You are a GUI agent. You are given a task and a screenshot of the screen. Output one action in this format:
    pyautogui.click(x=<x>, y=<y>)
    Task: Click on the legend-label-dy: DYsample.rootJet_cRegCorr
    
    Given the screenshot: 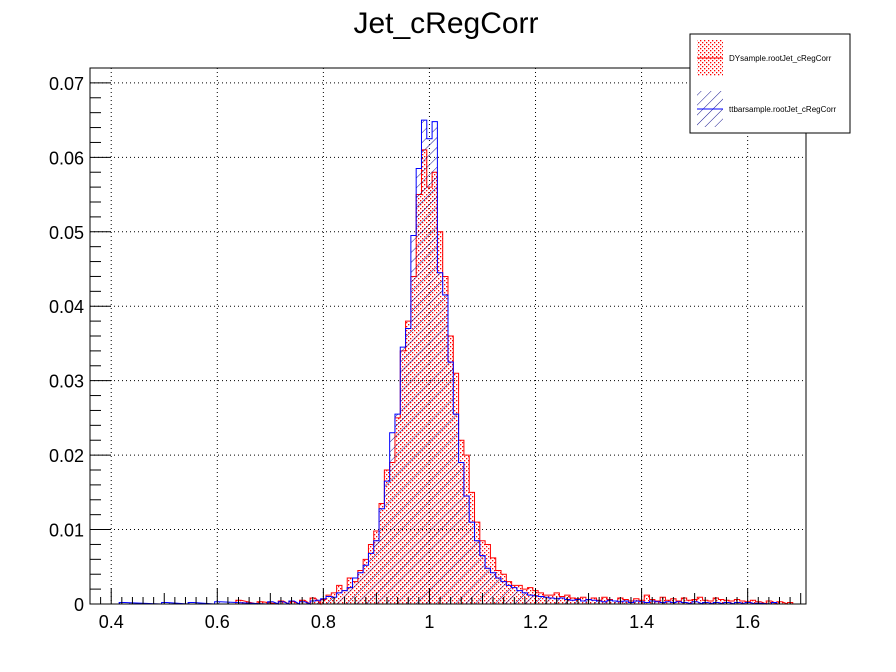 What is the action you would take?
    pyautogui.click(x=780, y=58)
    